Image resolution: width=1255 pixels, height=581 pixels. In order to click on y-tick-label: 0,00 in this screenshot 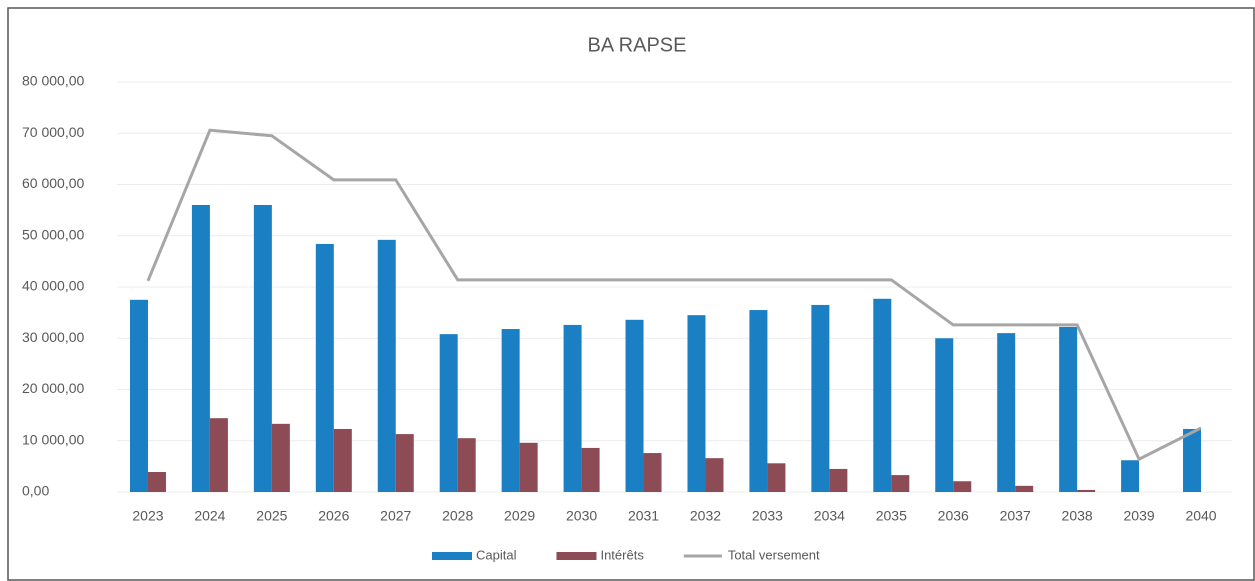, I will do `click(35, 491)`.